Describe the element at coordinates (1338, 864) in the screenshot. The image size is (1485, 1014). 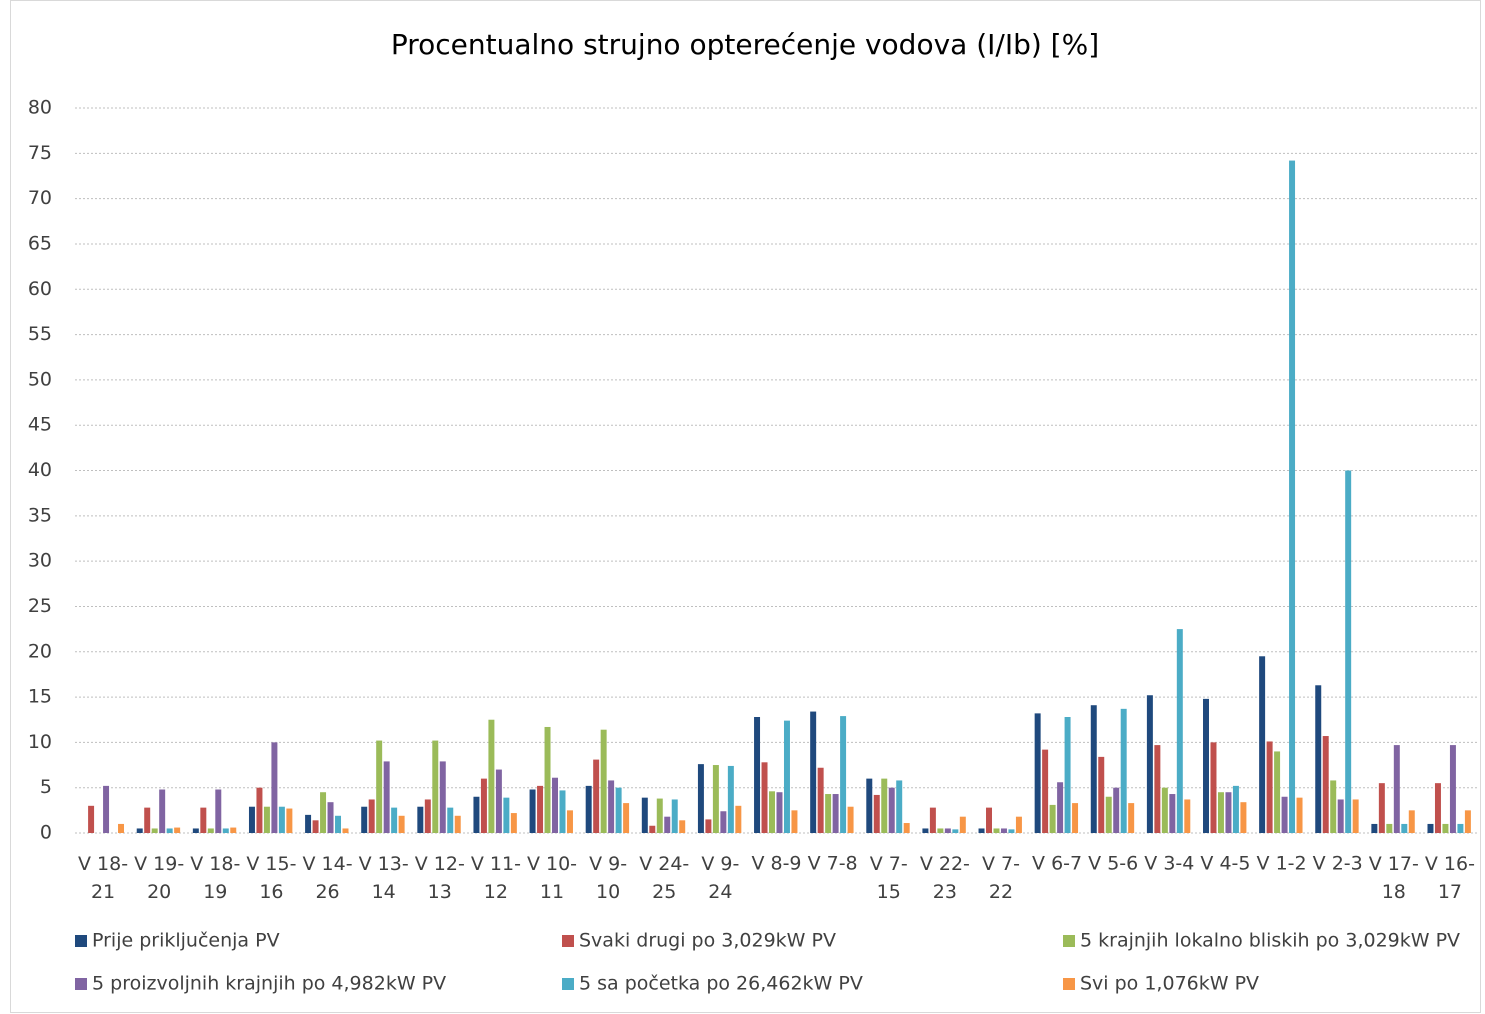
I see `x-tick-label: V 2-3` at that location.